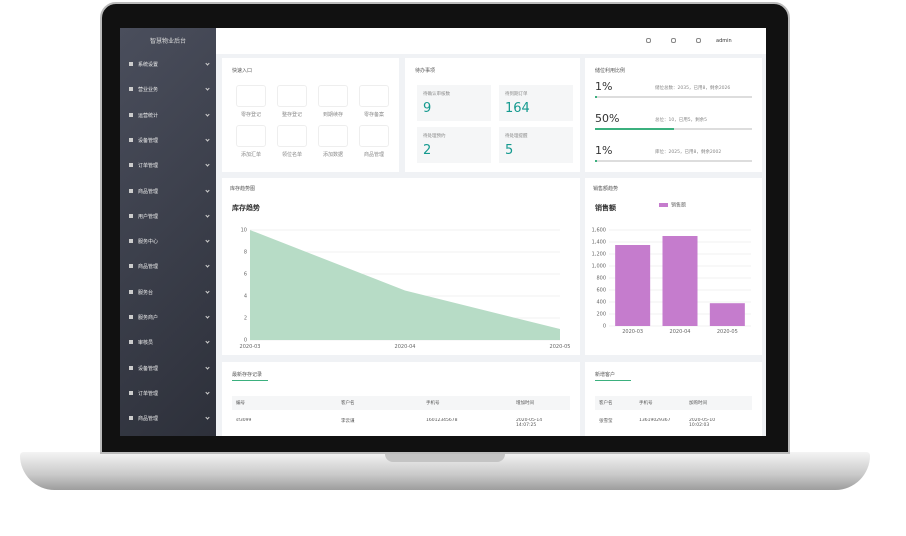 Image resolution: width=906 pixels, height=536 pixels. What do you see at coordinates (405, 347) in the screenshot?
I see `x-tick-label: 2020-04` at bounding box center [405, 347].